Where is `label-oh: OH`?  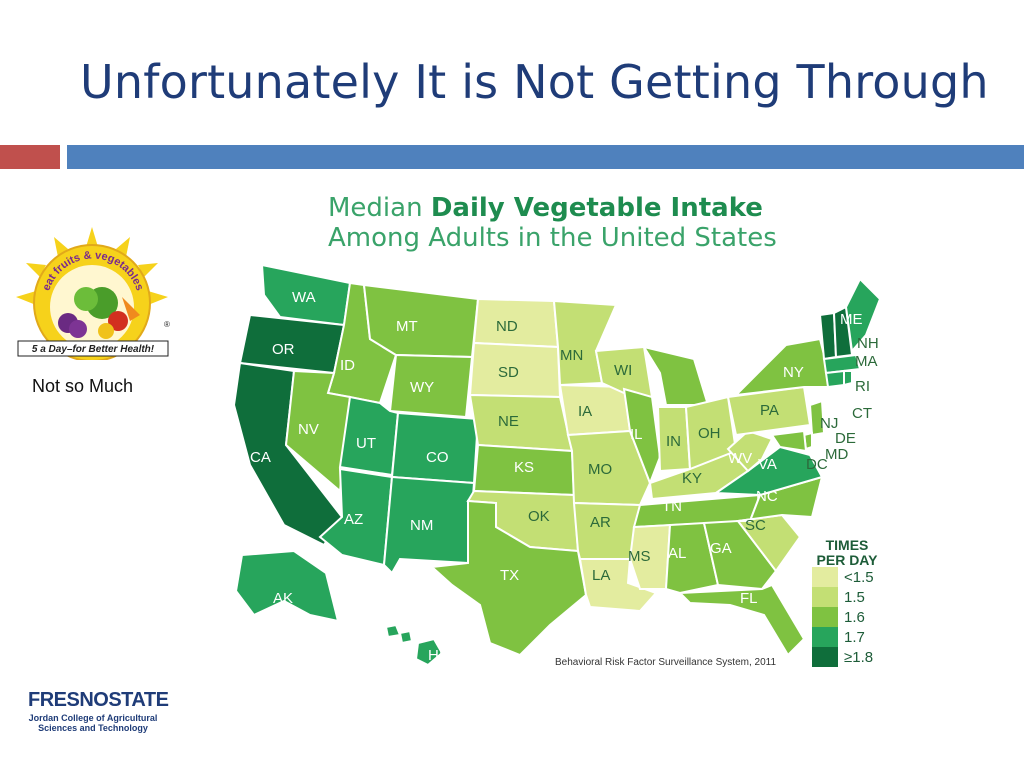 label-oh: OH is located at coordinates (709, 433).